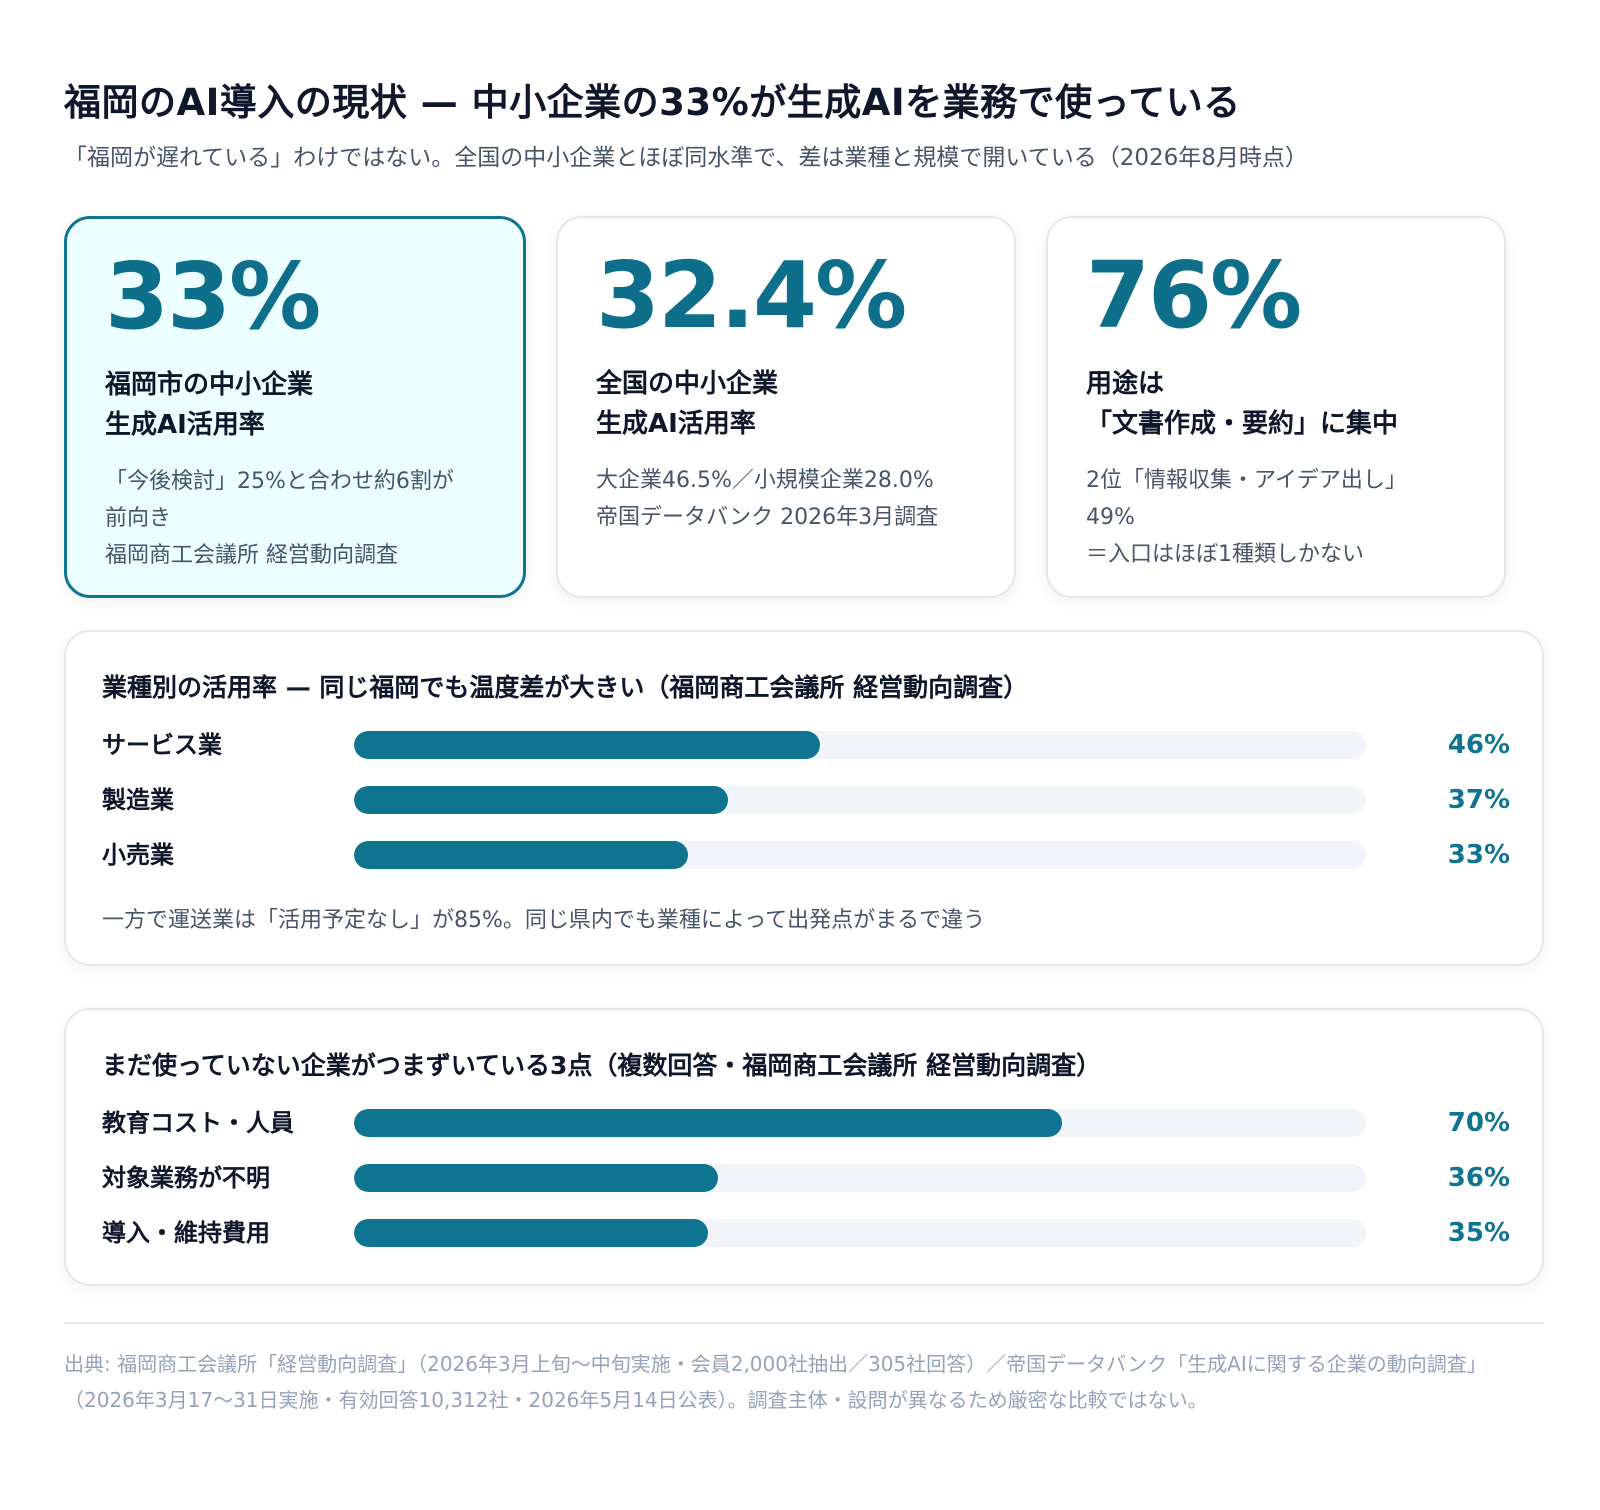 This screenshot has height=1510, width=1600. What do you see at coordinates (1225, 554) in the screenshot?
I see `stat-description-line: ＝入口はほぼ1種類しかない` at bounding box center [1225, 554].